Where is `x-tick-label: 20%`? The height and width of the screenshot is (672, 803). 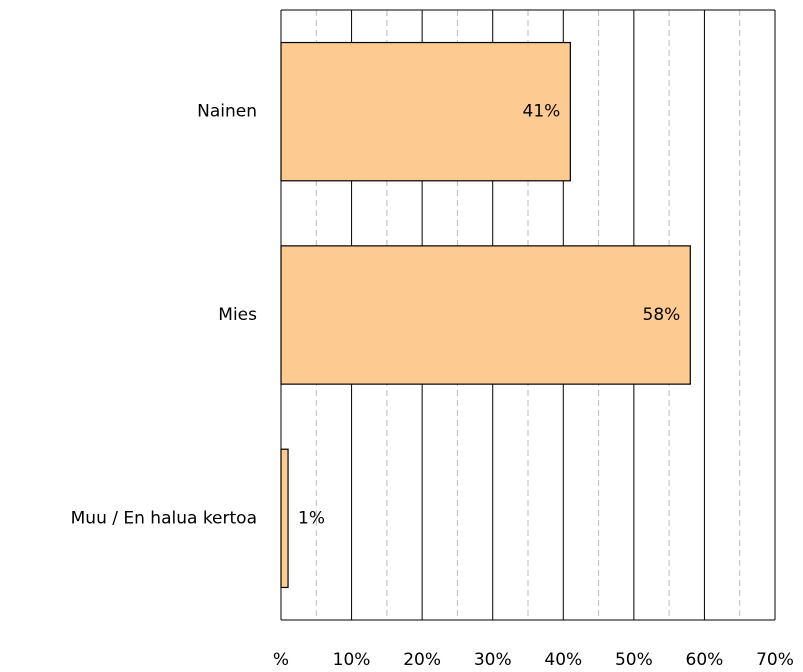 x-tick-label: 20% is located at coordinates (422, 660).